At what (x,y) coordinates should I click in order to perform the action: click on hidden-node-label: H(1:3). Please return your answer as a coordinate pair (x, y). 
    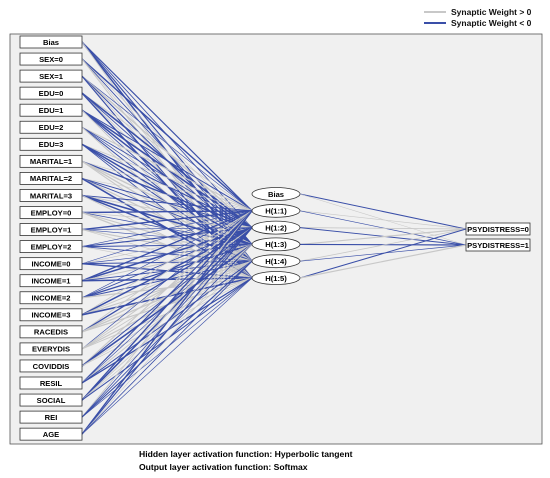
    Looking at the image, I should click on (276, 244).